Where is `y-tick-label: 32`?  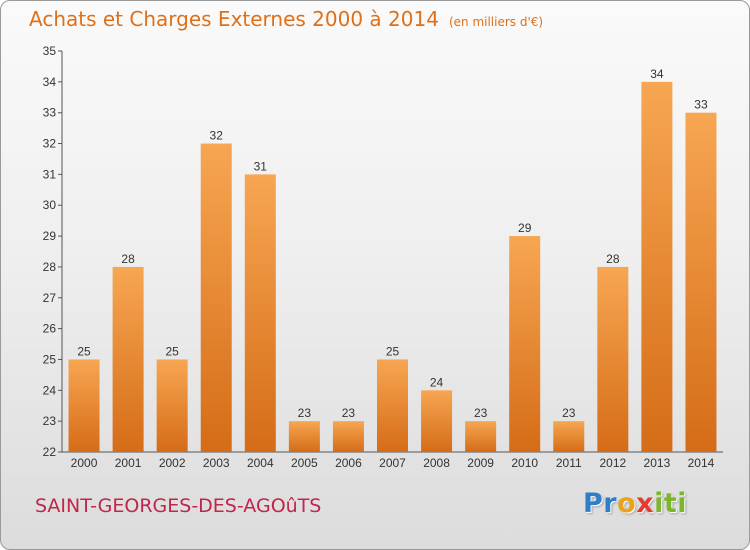
y-tick-label: 32 is located at coordinates (50, 144).